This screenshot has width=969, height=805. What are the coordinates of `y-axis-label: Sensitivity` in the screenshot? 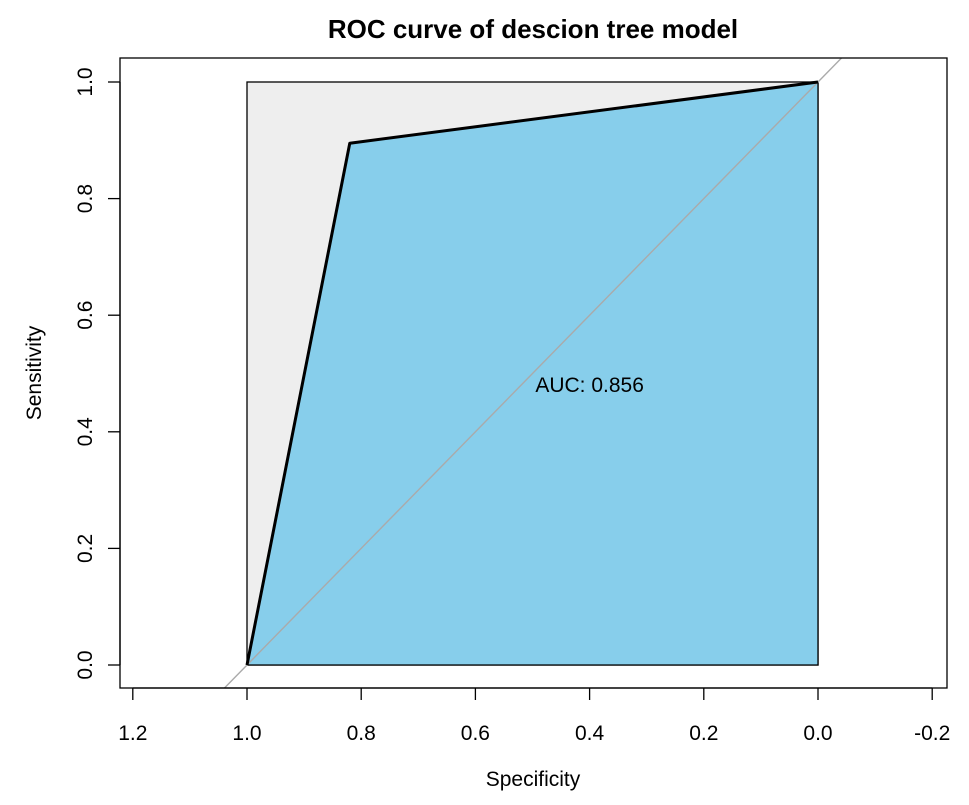 It's located at (34, 372).